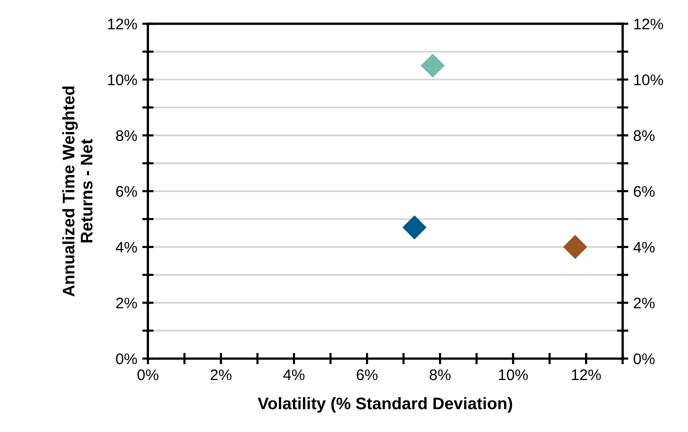  I want to click on x-tick-label: 12%, so click(586, 374).